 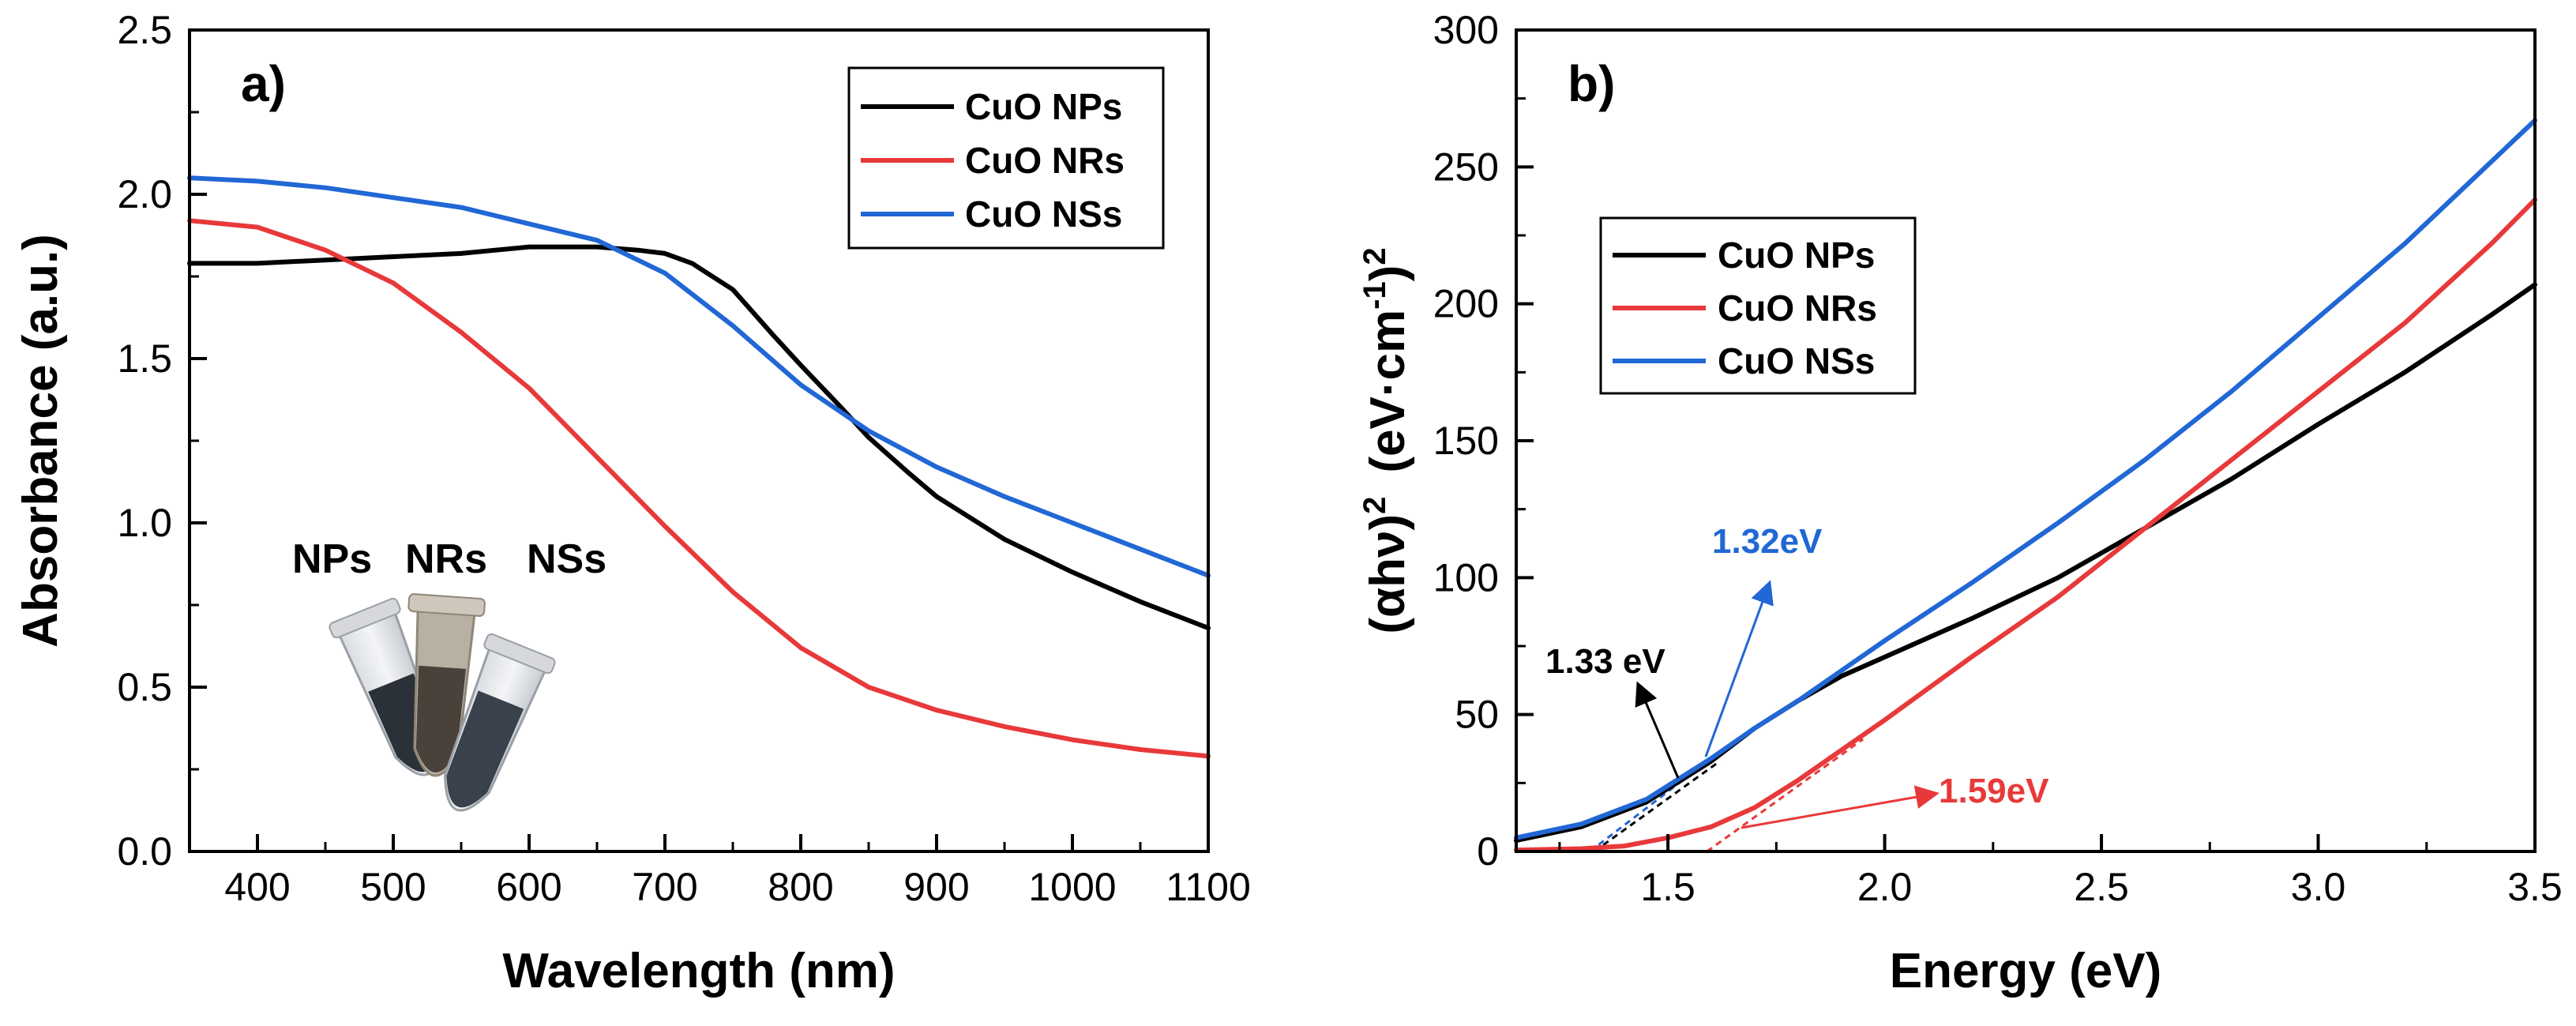 I want to click on legend-b: CuO NPs CuO NRs CuO NSs, so click(x=1758, y=305).